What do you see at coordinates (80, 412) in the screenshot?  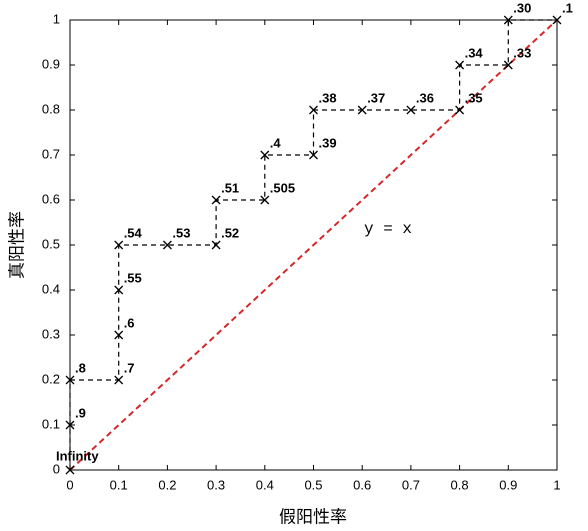 I see `point-label: .9` at bounding box center [80, 412].